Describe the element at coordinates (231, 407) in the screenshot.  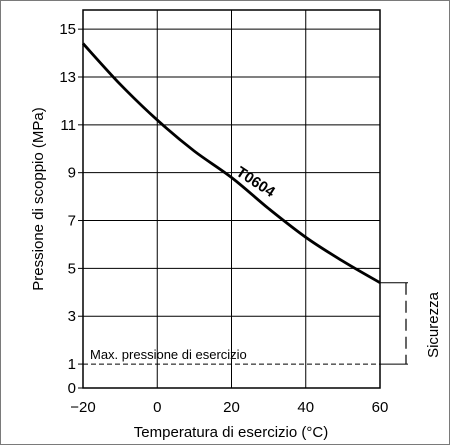
I see `x-tick-label: 20` at that location.